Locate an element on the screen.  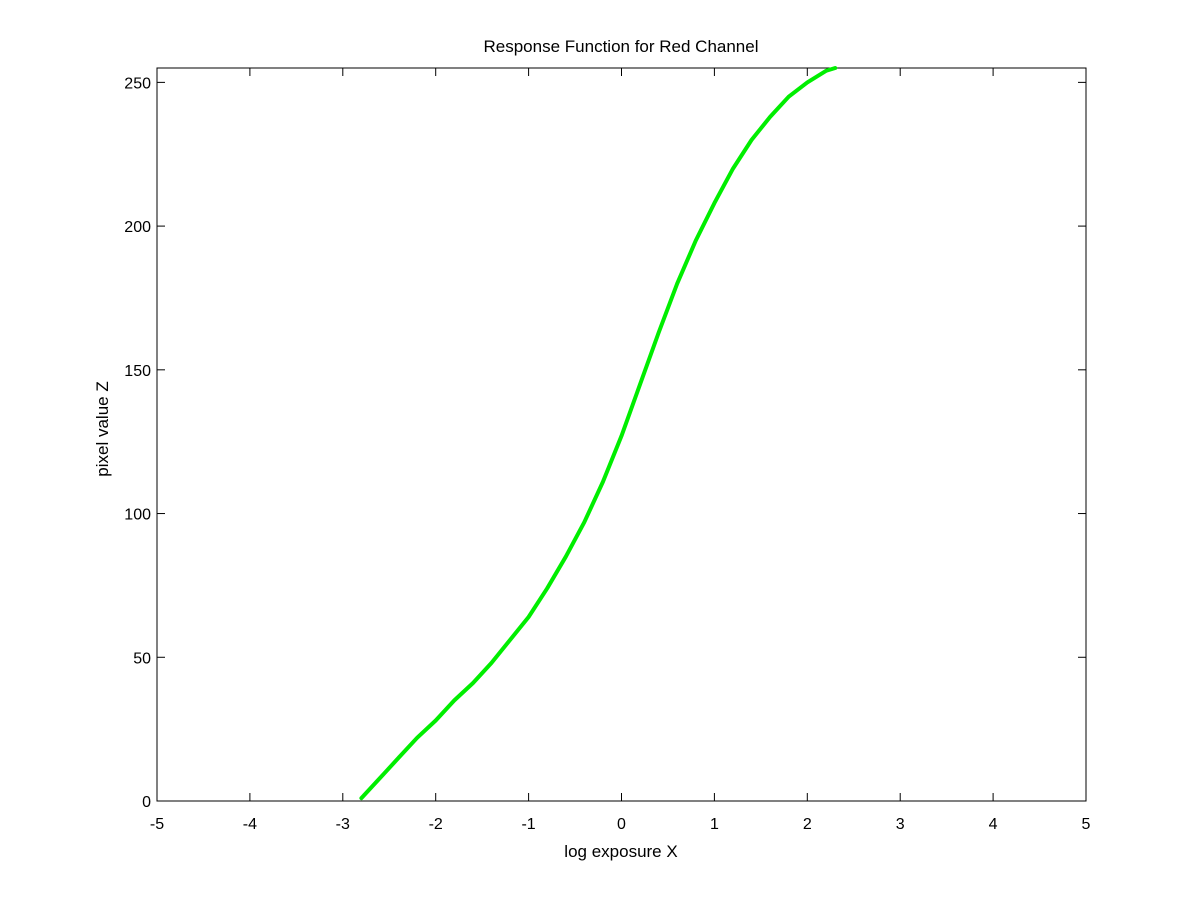
y-tick-label: 150 is located at coordinates (137, 371).